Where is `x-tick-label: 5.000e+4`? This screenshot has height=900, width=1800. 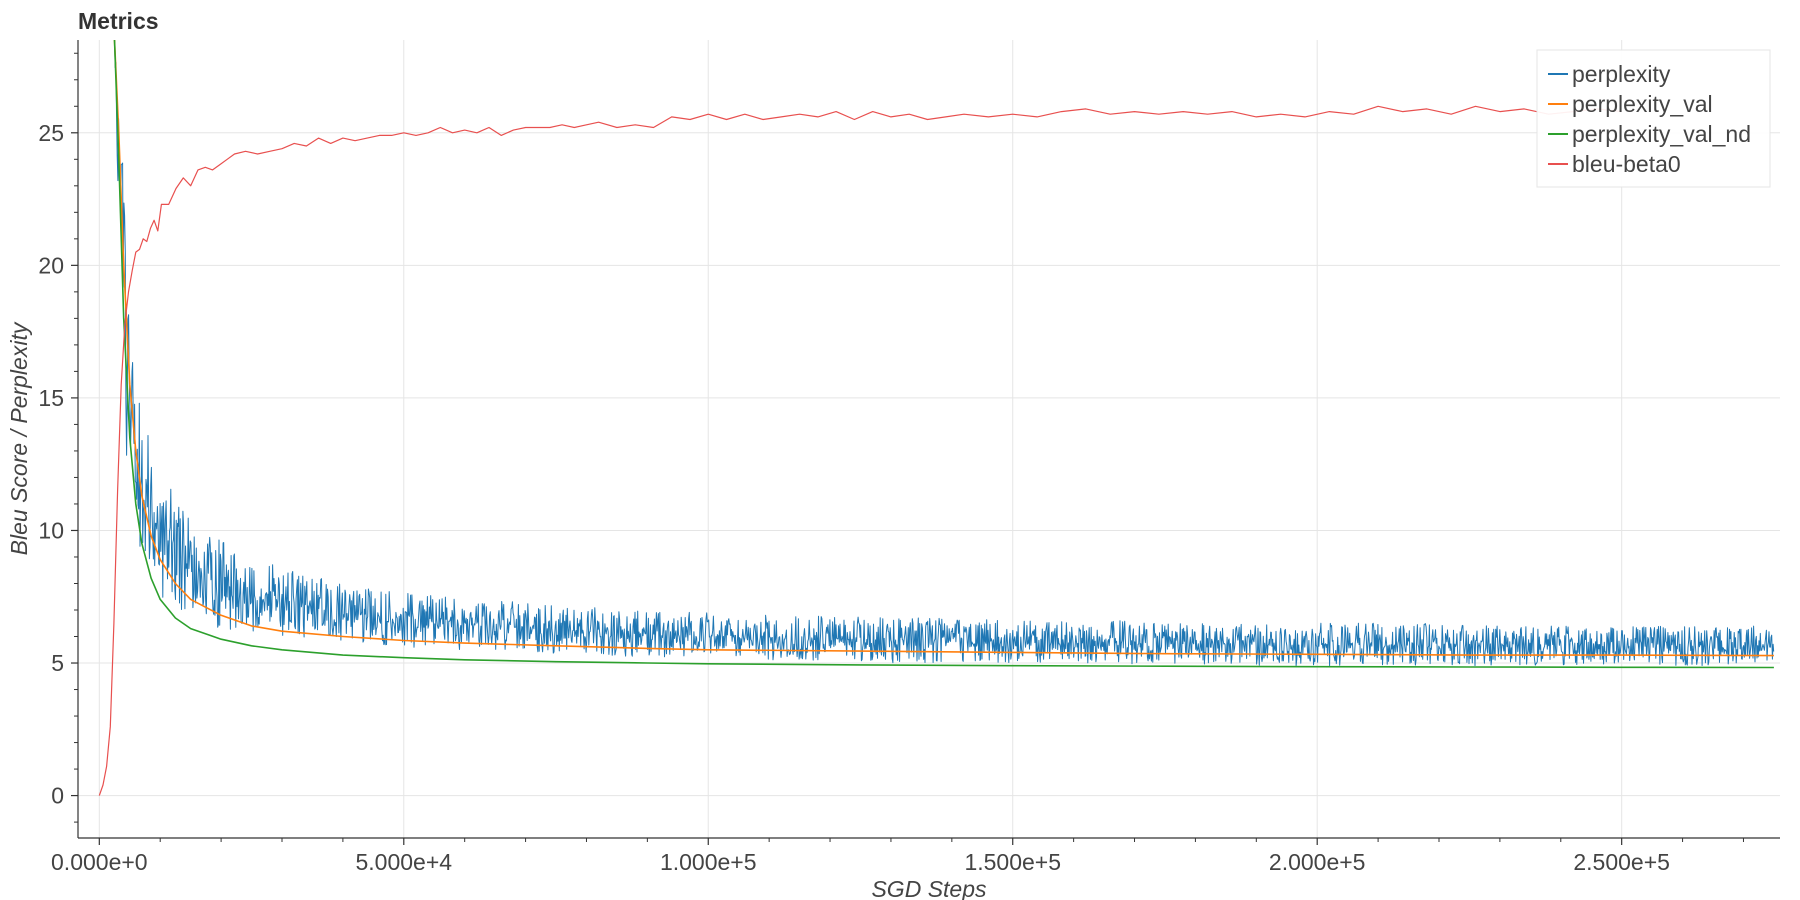
x-tick-label: 5.000e+4 is located at coordinates (403, 862).